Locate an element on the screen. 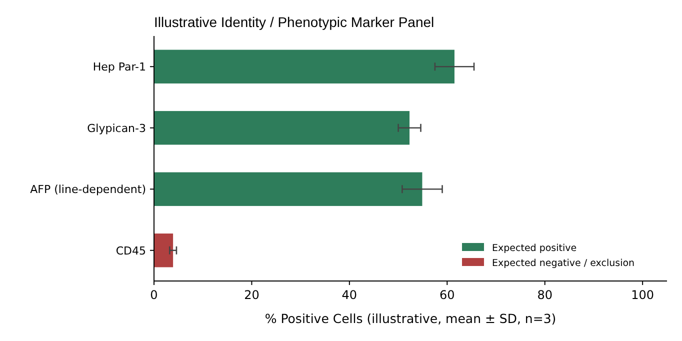 Image resolution: width=682 pixels, height=341 pixels. y-tick-label: Glypican-3 is located at coordinates (116, 128).